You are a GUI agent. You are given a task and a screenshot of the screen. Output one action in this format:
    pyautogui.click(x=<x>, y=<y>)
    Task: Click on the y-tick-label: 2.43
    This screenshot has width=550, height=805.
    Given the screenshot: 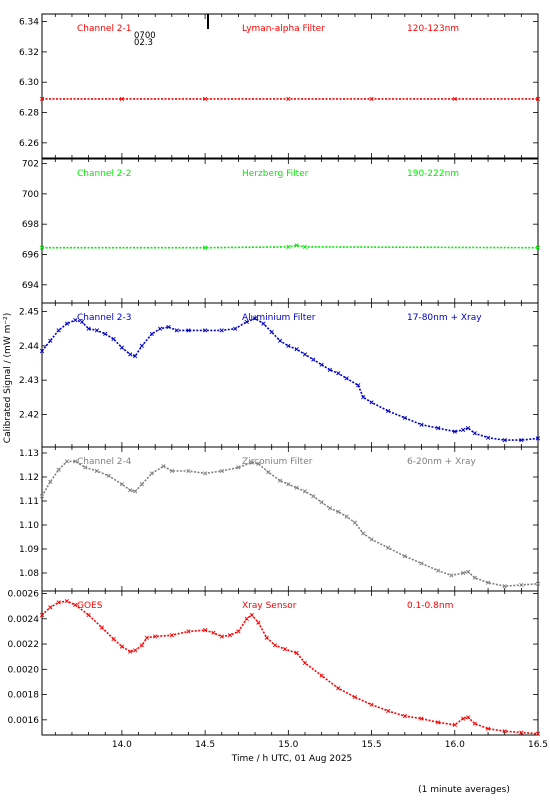 What is the action you would take?
    pyautogui.click(x=29, y=381)
    